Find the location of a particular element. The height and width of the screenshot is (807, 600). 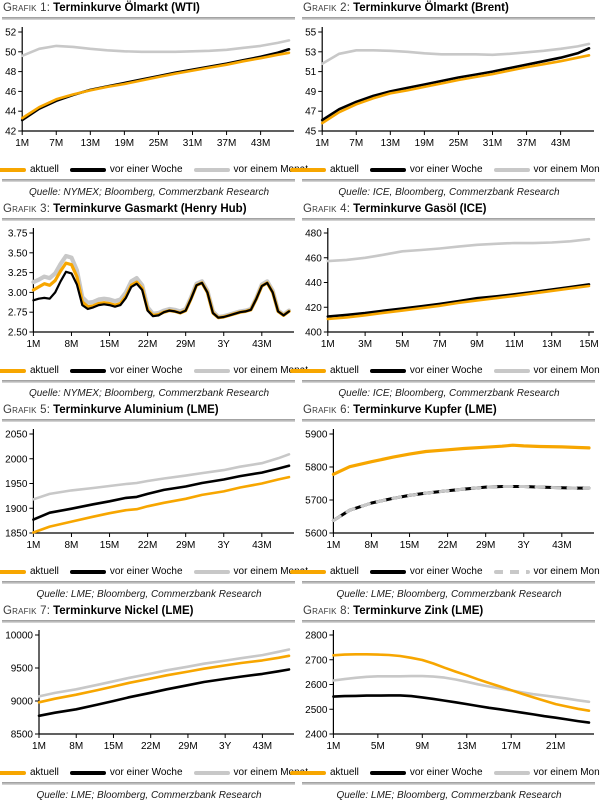

legend-item: aktuell is located at coordinates (324, 571).